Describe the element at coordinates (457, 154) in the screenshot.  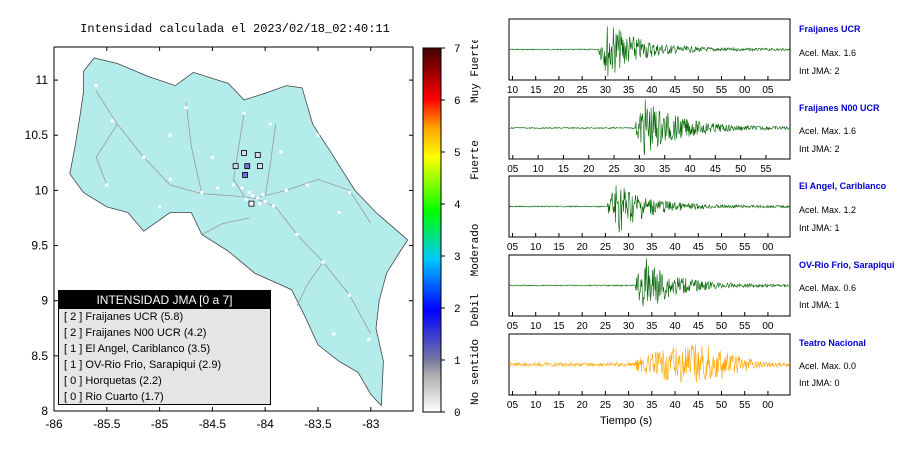
I see `colorbar-tick-label: 5` at that location.